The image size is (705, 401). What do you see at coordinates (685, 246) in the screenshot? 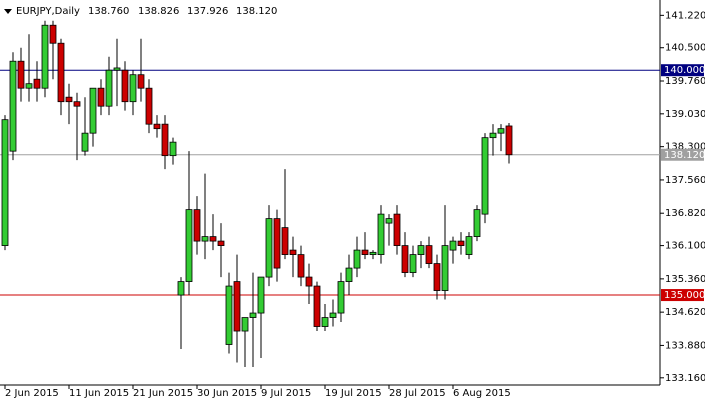
I see `y-tick-label: 136.100` at bounding box center [685, 246].